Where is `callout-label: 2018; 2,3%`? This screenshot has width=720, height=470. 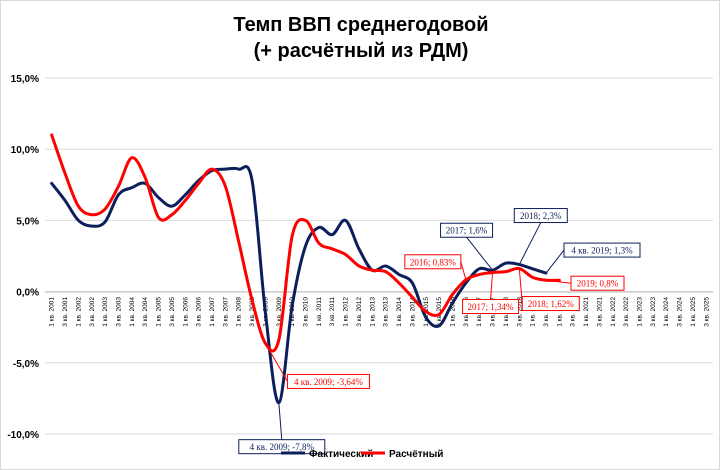 callout-label: 2018; 2,3% is located at coordinates (541, 216).